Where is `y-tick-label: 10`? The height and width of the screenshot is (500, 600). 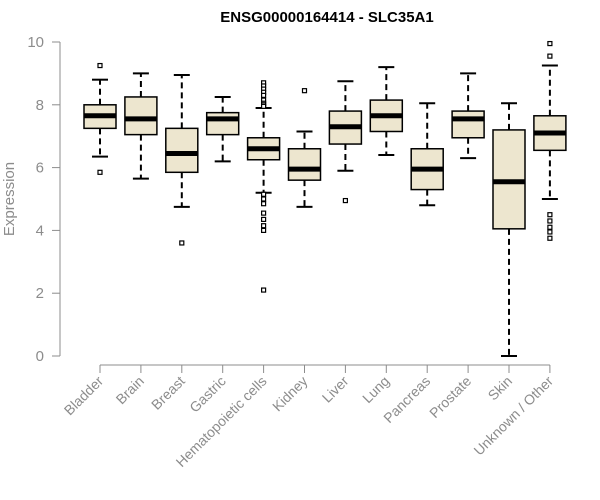
y-tick-label: 10 is located at coordinates (35, 42).